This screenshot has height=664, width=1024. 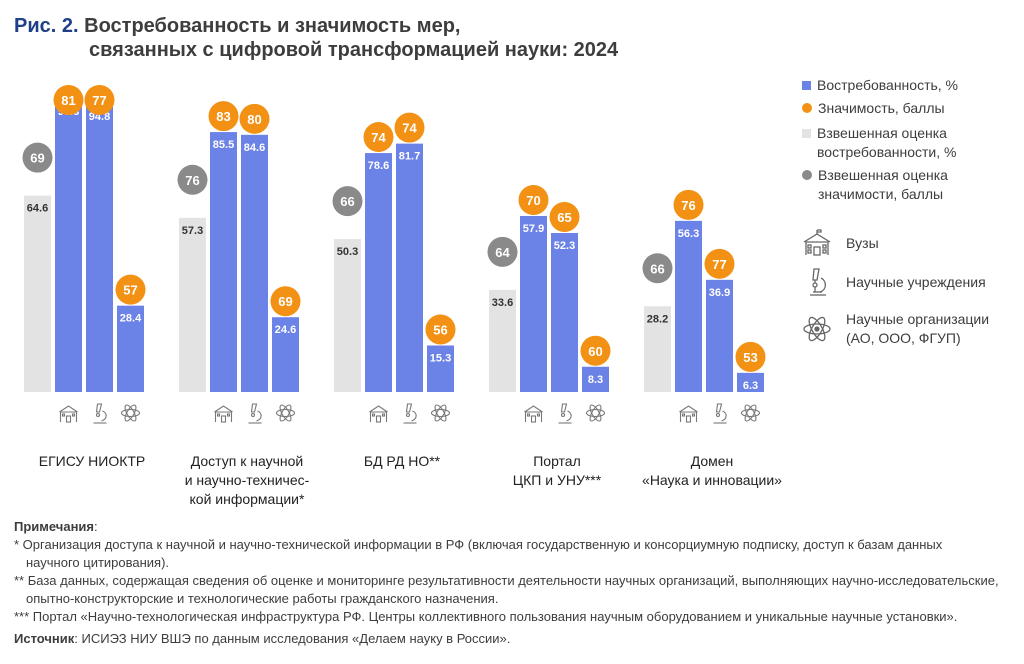 What do you see at coordinates (502, 303) in the screenshot?
I see `bar-value-label: 33.6` at bounding box center [502, 303].